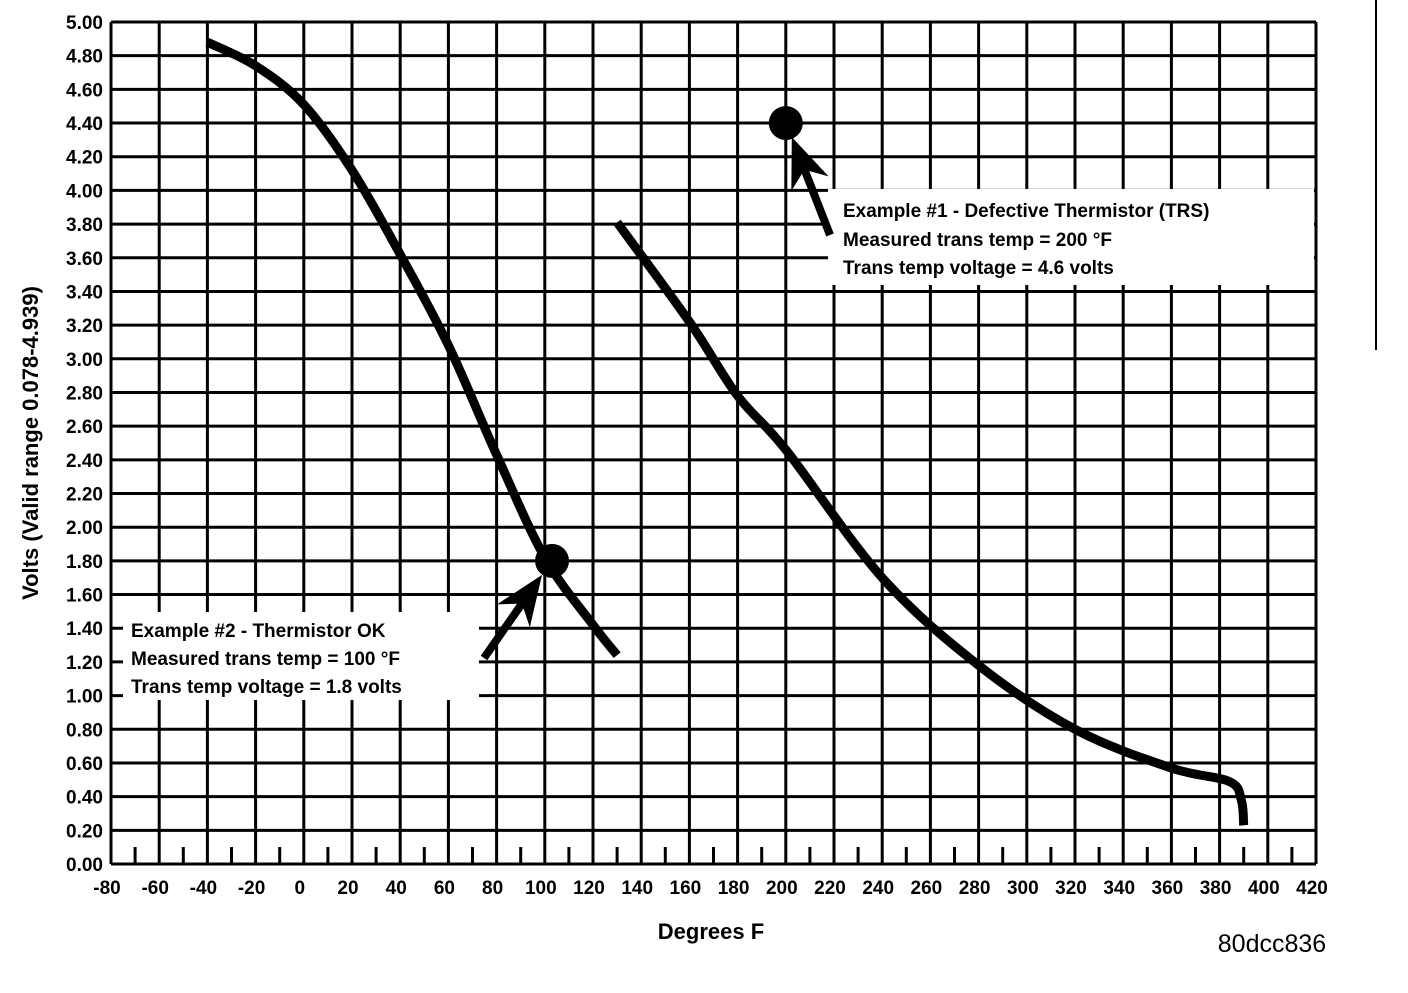 The image size is (1408, 993). What do you see at coordinates (511, 617) in the screenshot?
I see `annotation-2-arrow` at bounding box center [511, 617].